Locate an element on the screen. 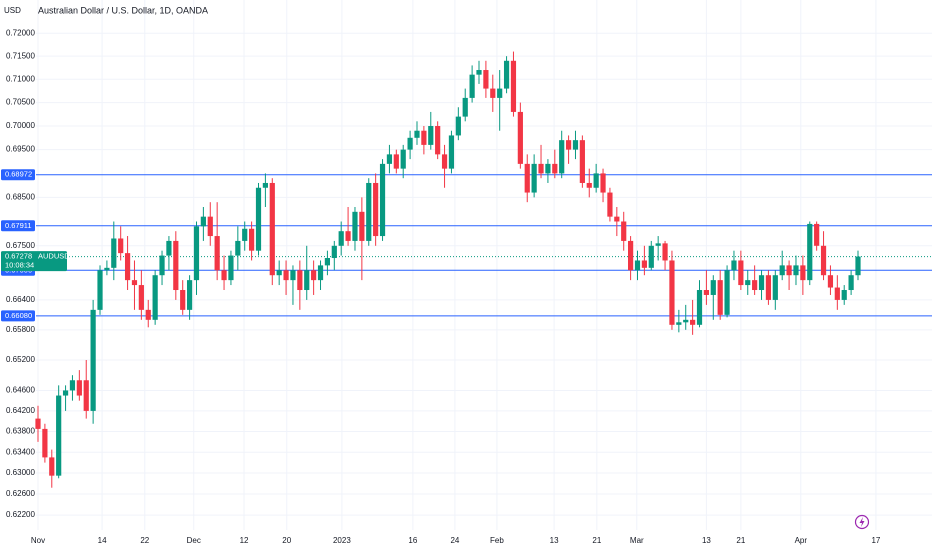  currency-label: USD is located at coordinates (12, 10).